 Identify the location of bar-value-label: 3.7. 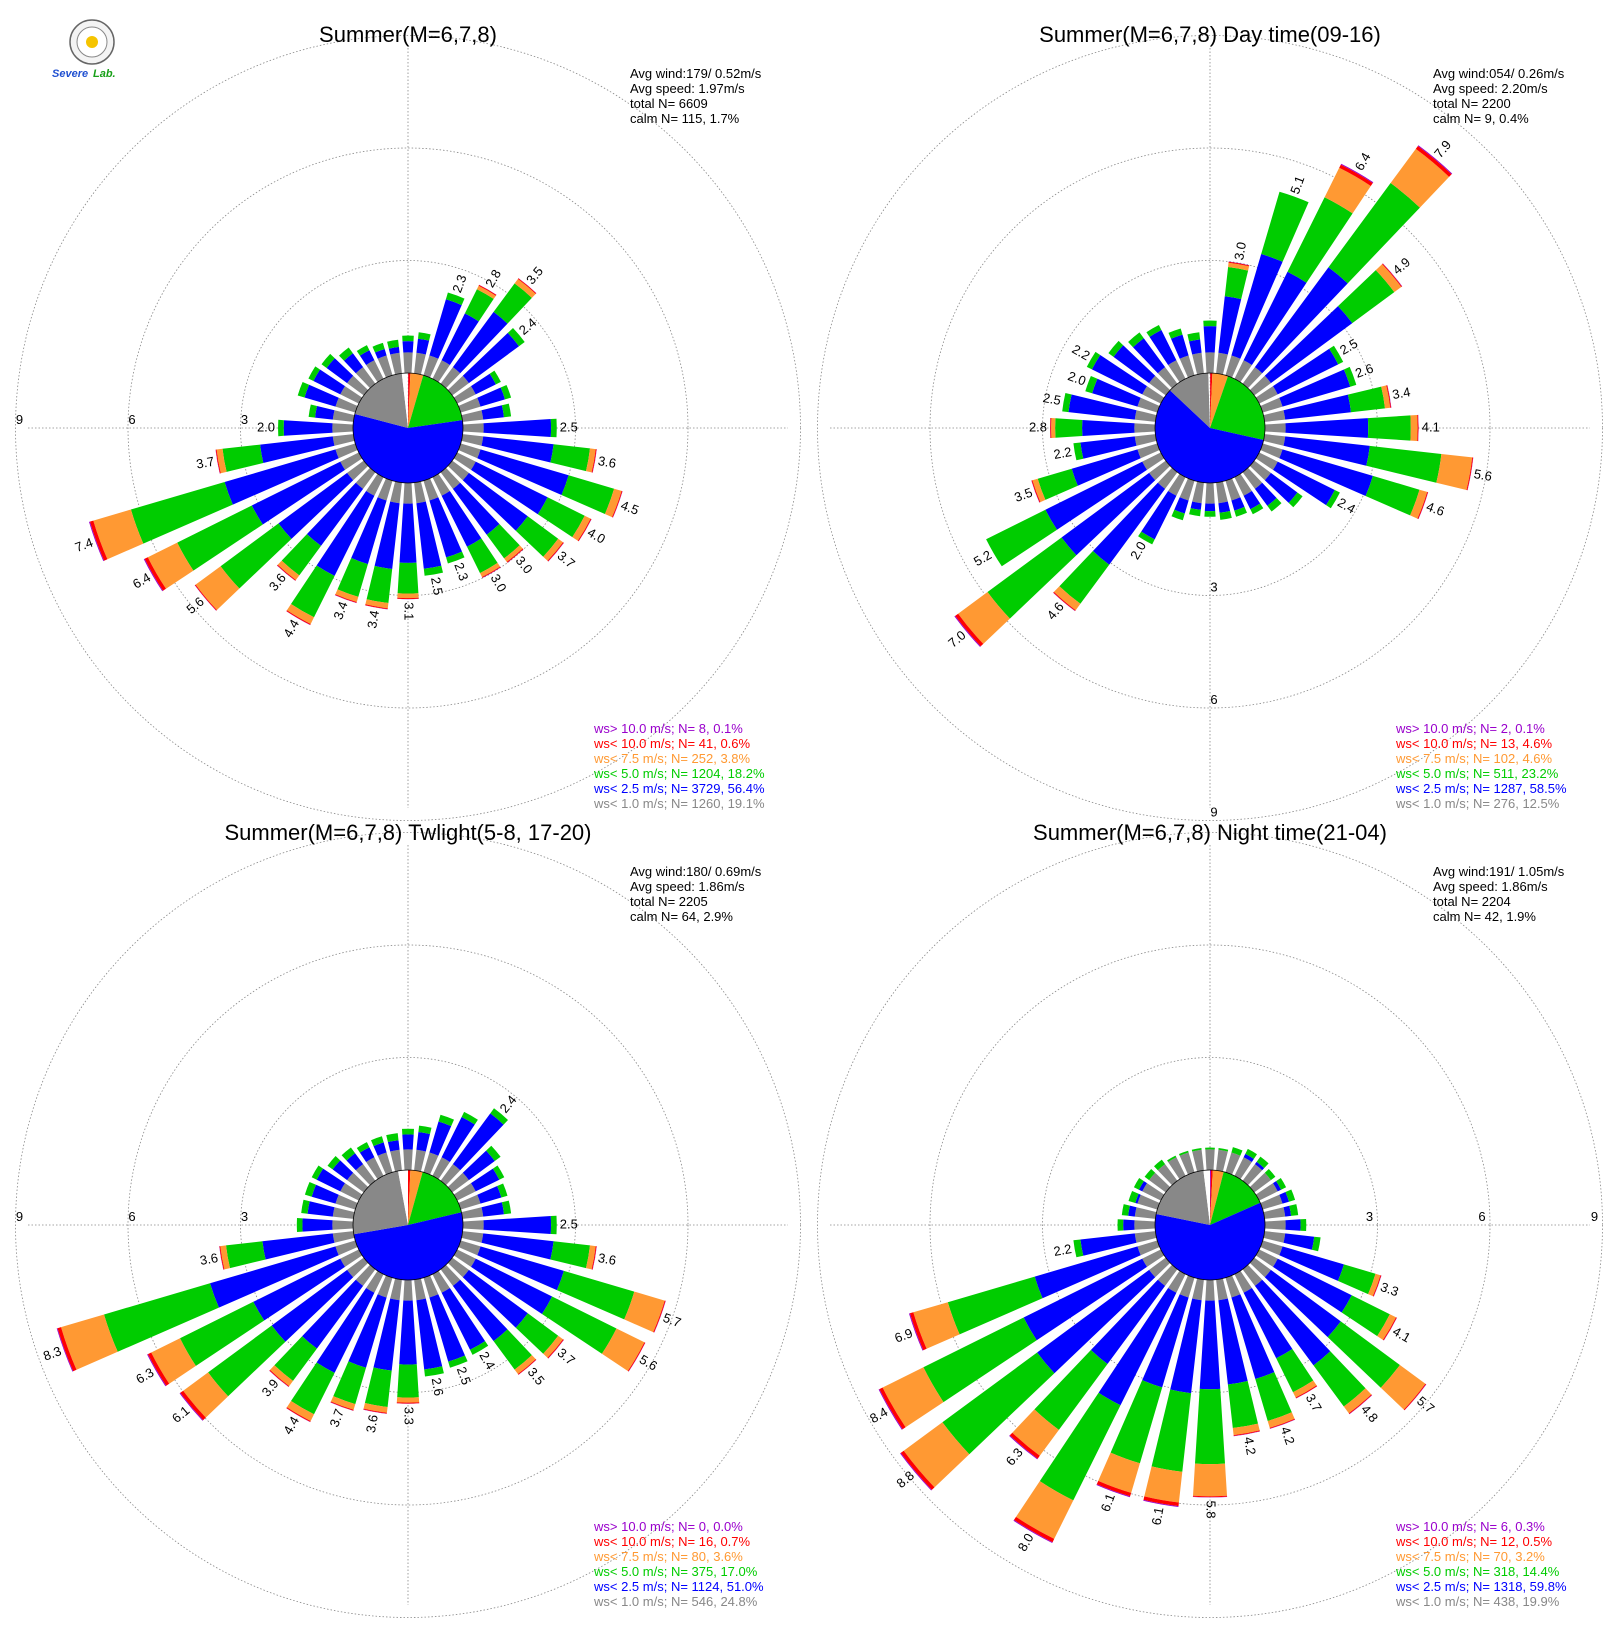
(566, 1356).